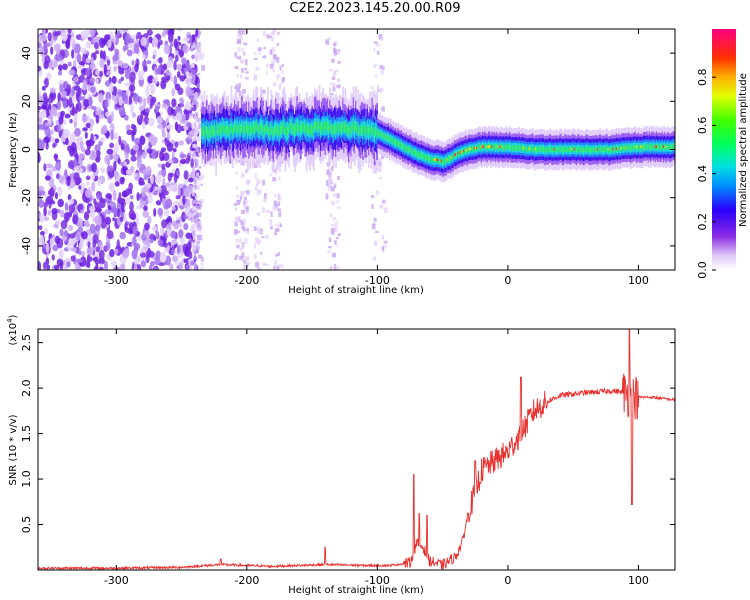  I want to click on y-tick-label: 0, so click(26, 149).